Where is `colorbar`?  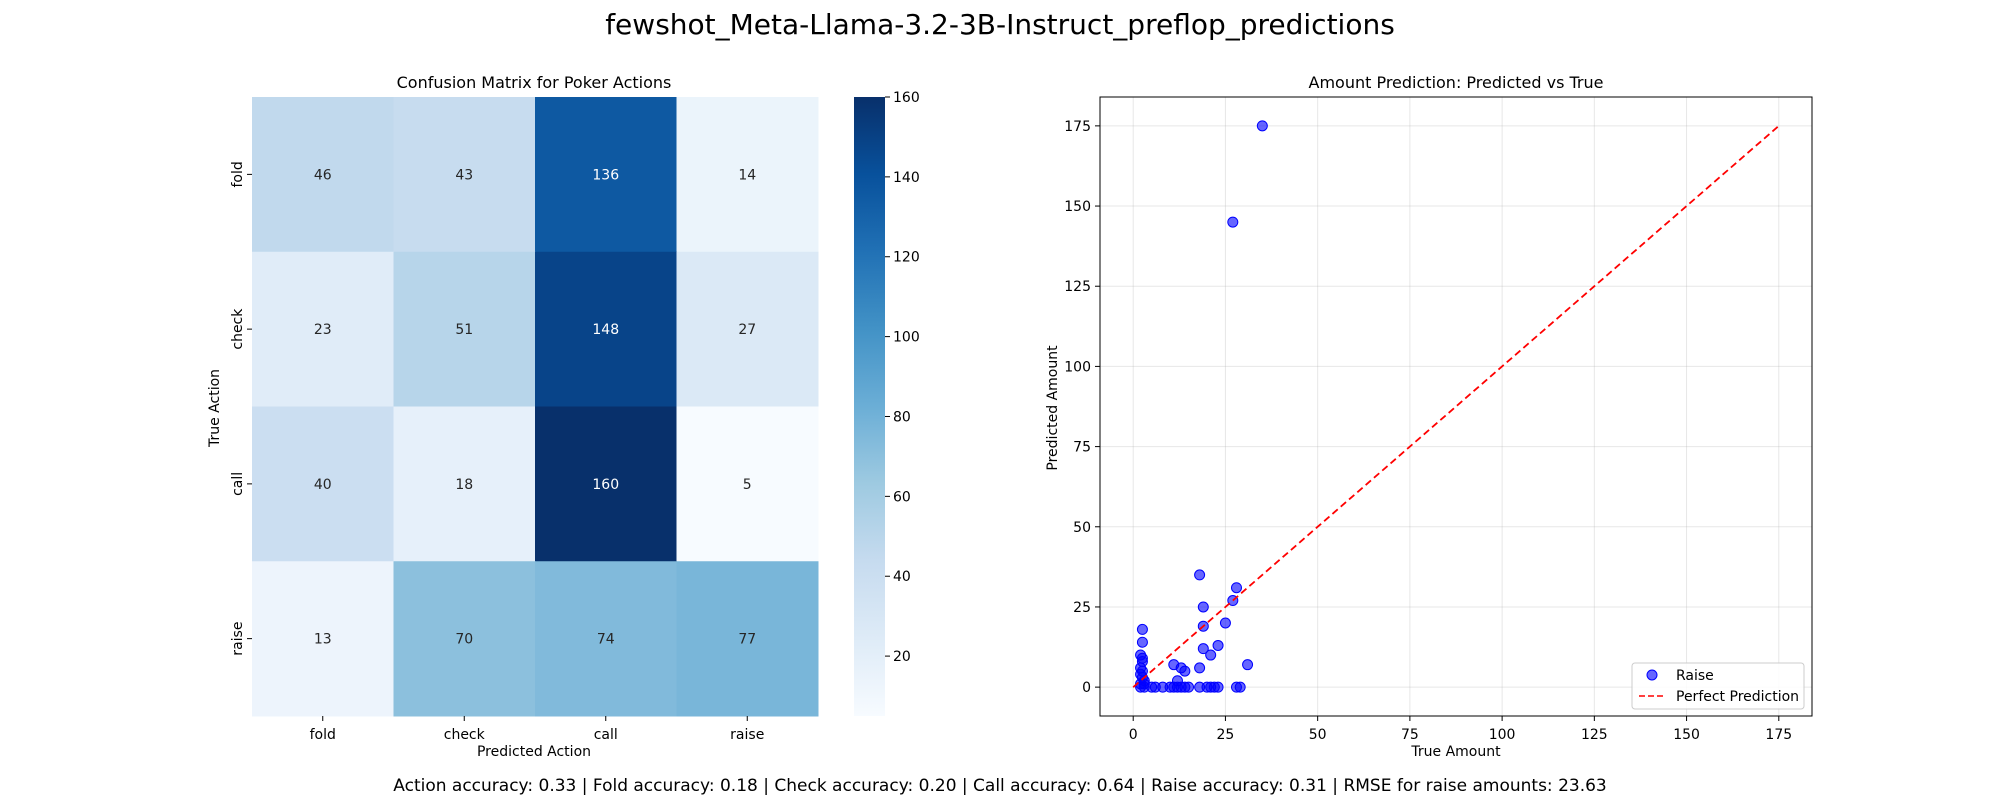
colorbar is located at coordinates (869, 406).